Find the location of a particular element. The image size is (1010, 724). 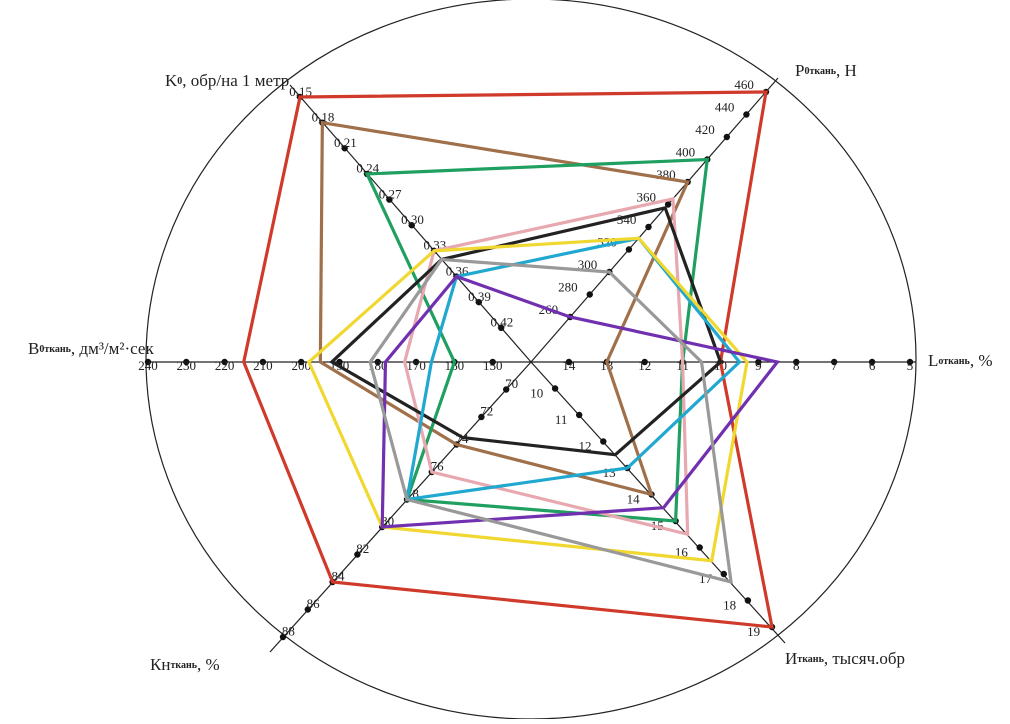

tick-label: 5 is located at coordinates (910, 365).